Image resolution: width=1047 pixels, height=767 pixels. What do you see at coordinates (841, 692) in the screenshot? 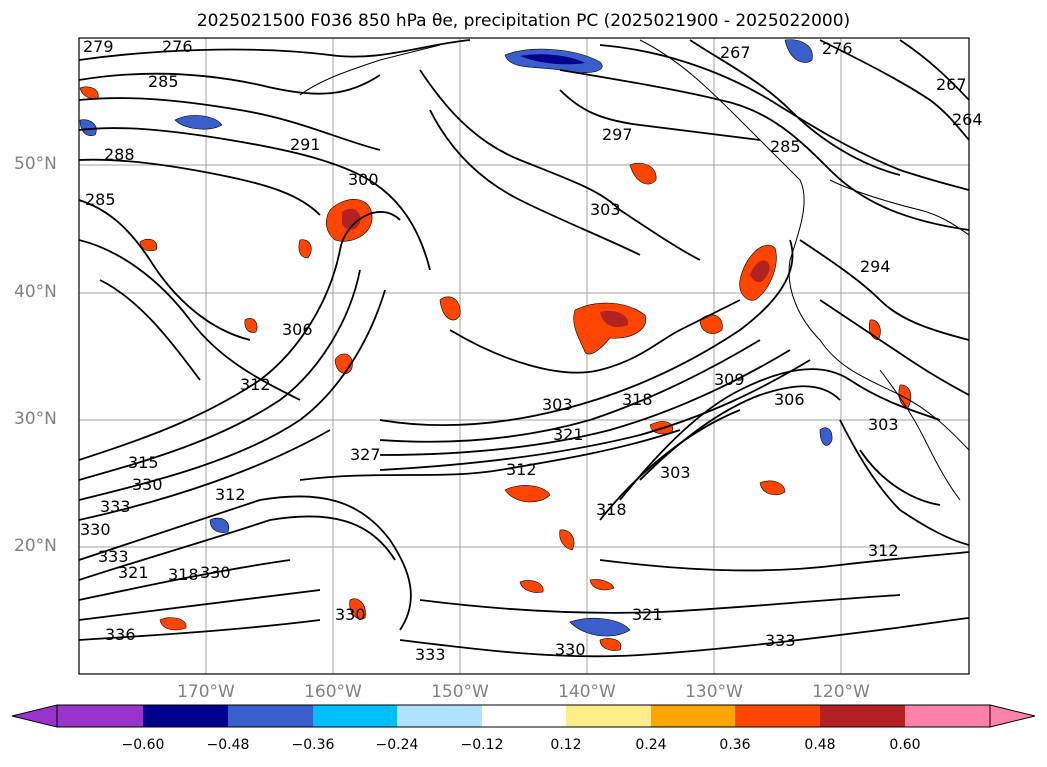
I see `lon-label: 120°W` at bounding box center [841, 692].